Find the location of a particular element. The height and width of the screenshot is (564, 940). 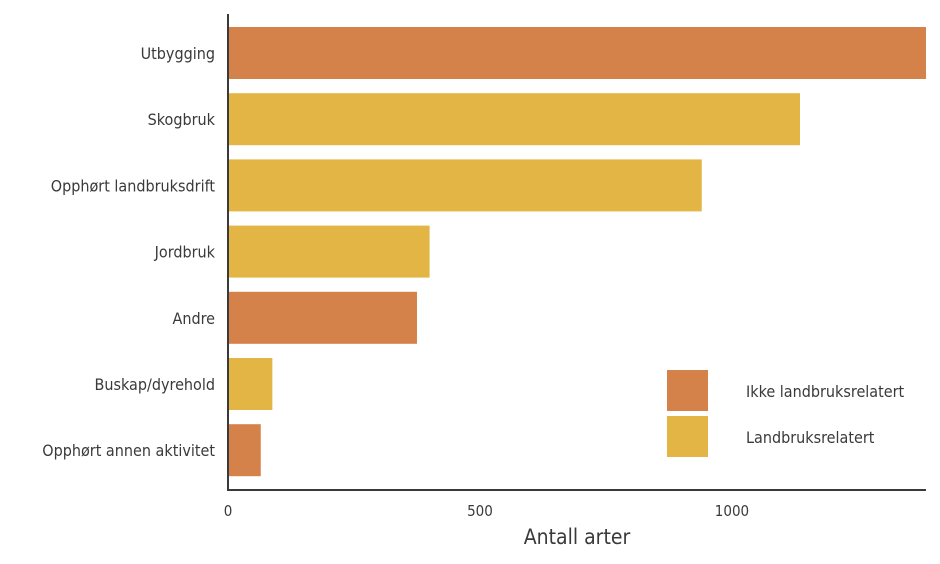

category-label: Skogbruk is located at coordinates (182, 119).